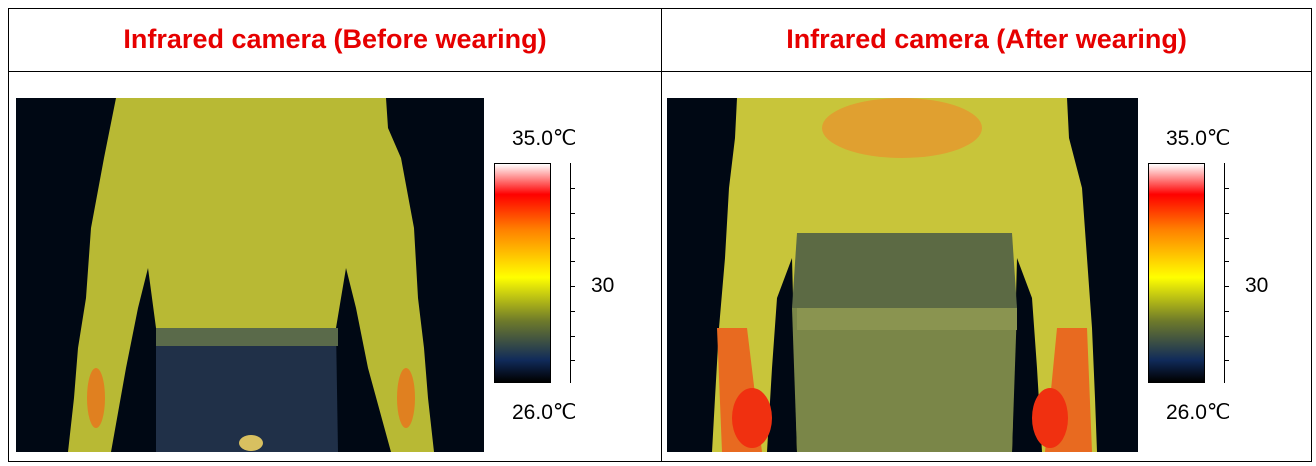  I want to click on title-after: Infrared camera (After wearing), so click(986, 39).